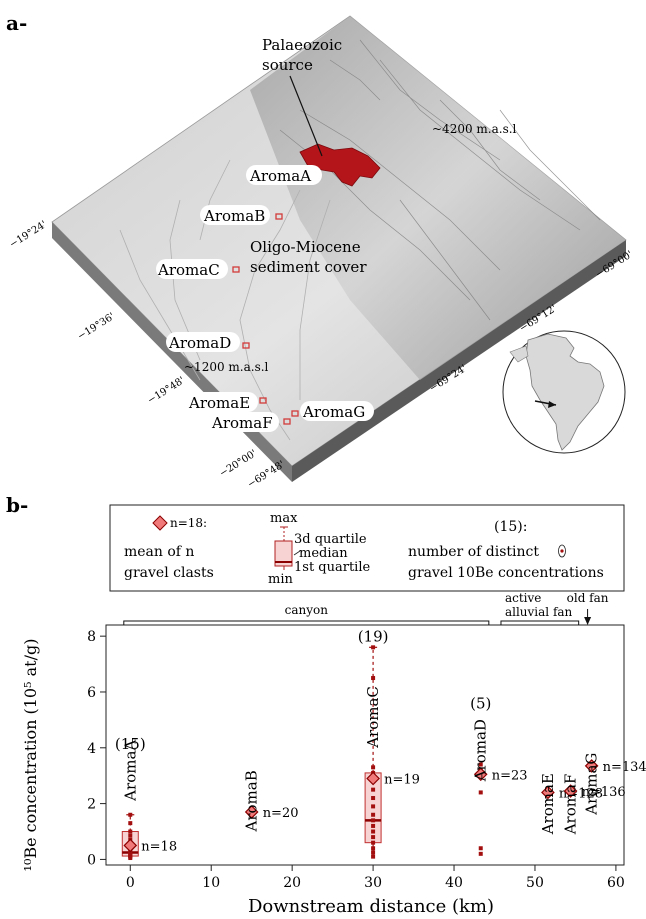 The height and width of the screenshot is (919, 646). I want to click on x-tick-label: 40, so click(454, 883).